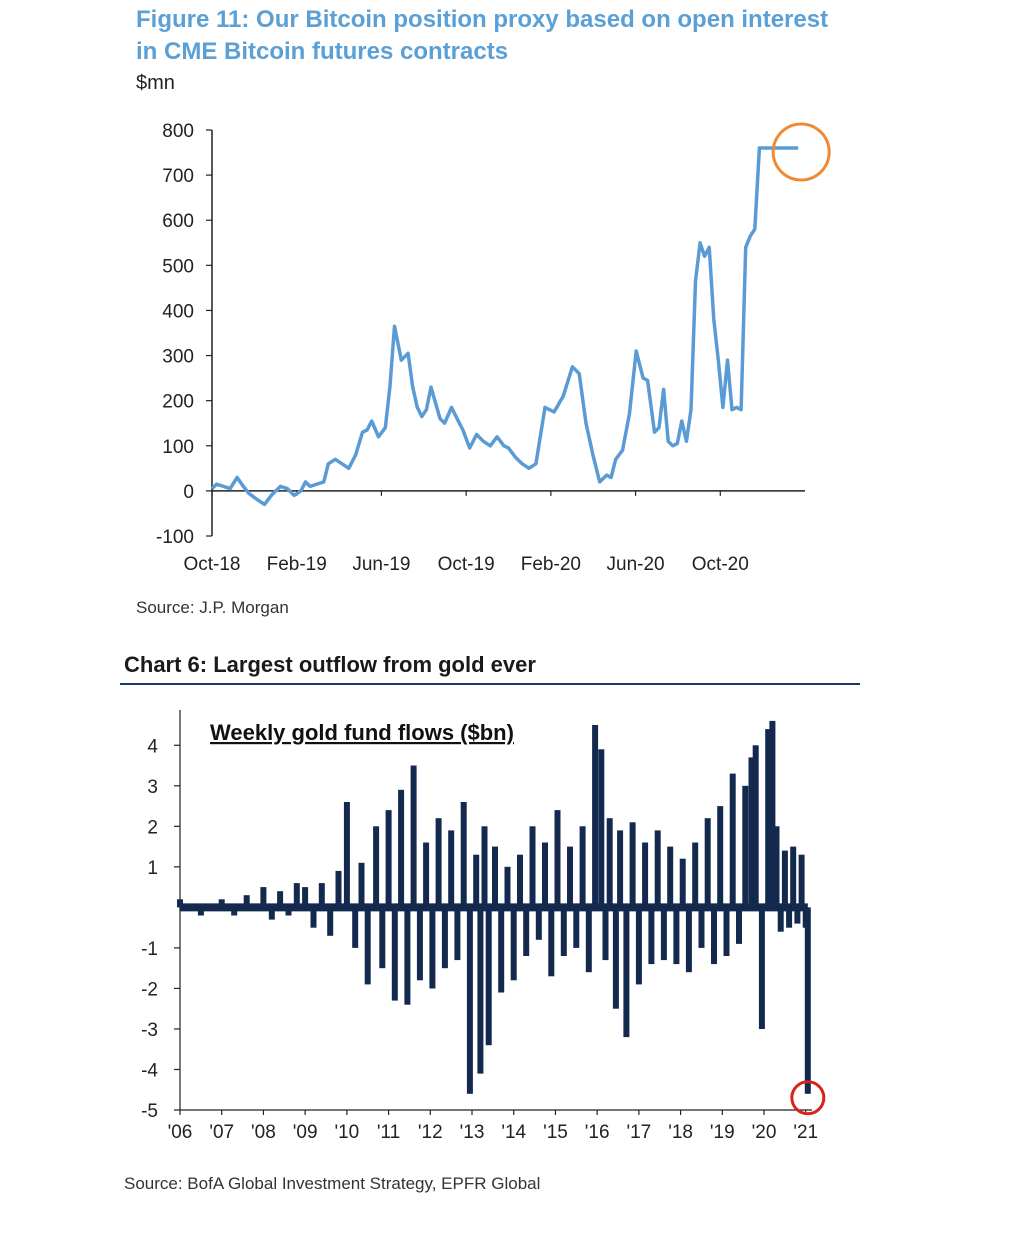 This screenshot has width=1029, height=1236. What do you see at coordinates (178, 176) in the screenshot?
I see `y-tick-label: 700` at bounding box center [178, 176].